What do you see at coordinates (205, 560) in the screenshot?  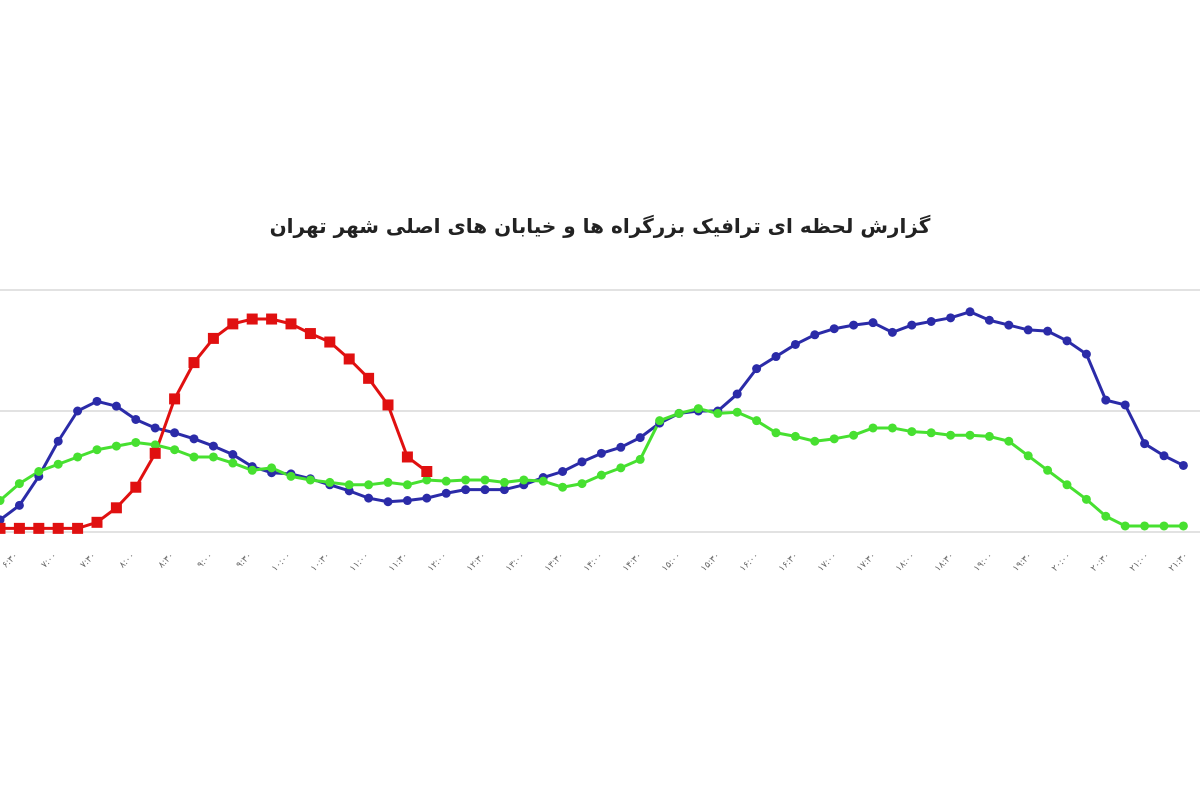 I see `x-tick-label: ۹:۰۰` at bounding box center [205, 560].